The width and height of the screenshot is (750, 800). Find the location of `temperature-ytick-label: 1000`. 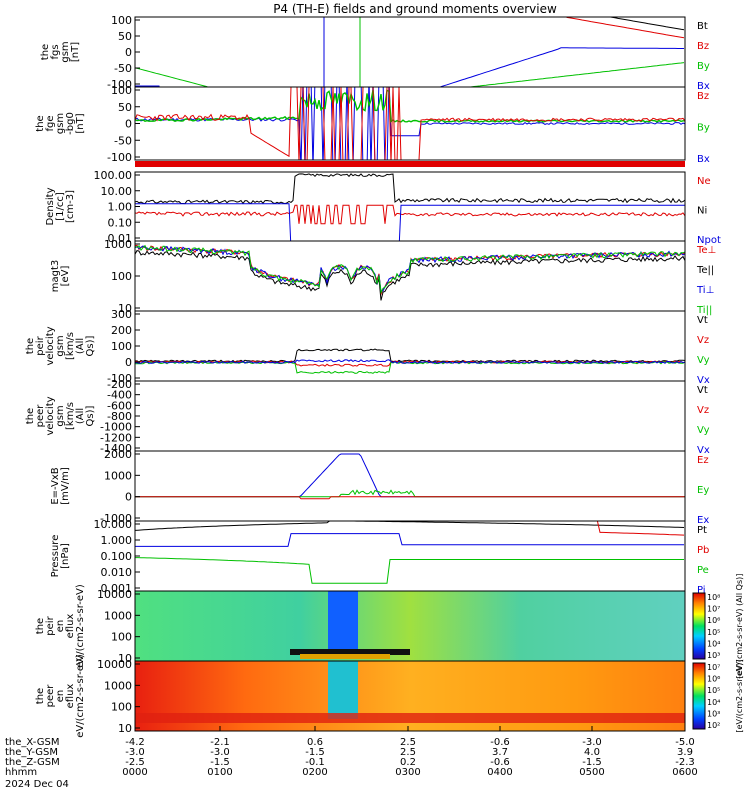

temperature-ytick-label: 1000 is located at coordinates (118, 244).